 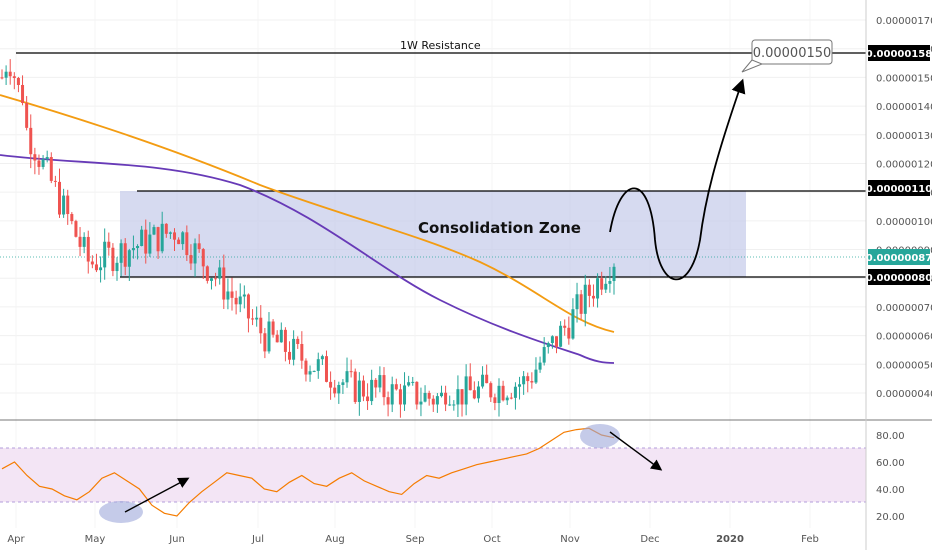 I want to click on time-tick-label: Dec, so click(x=649, y=539).